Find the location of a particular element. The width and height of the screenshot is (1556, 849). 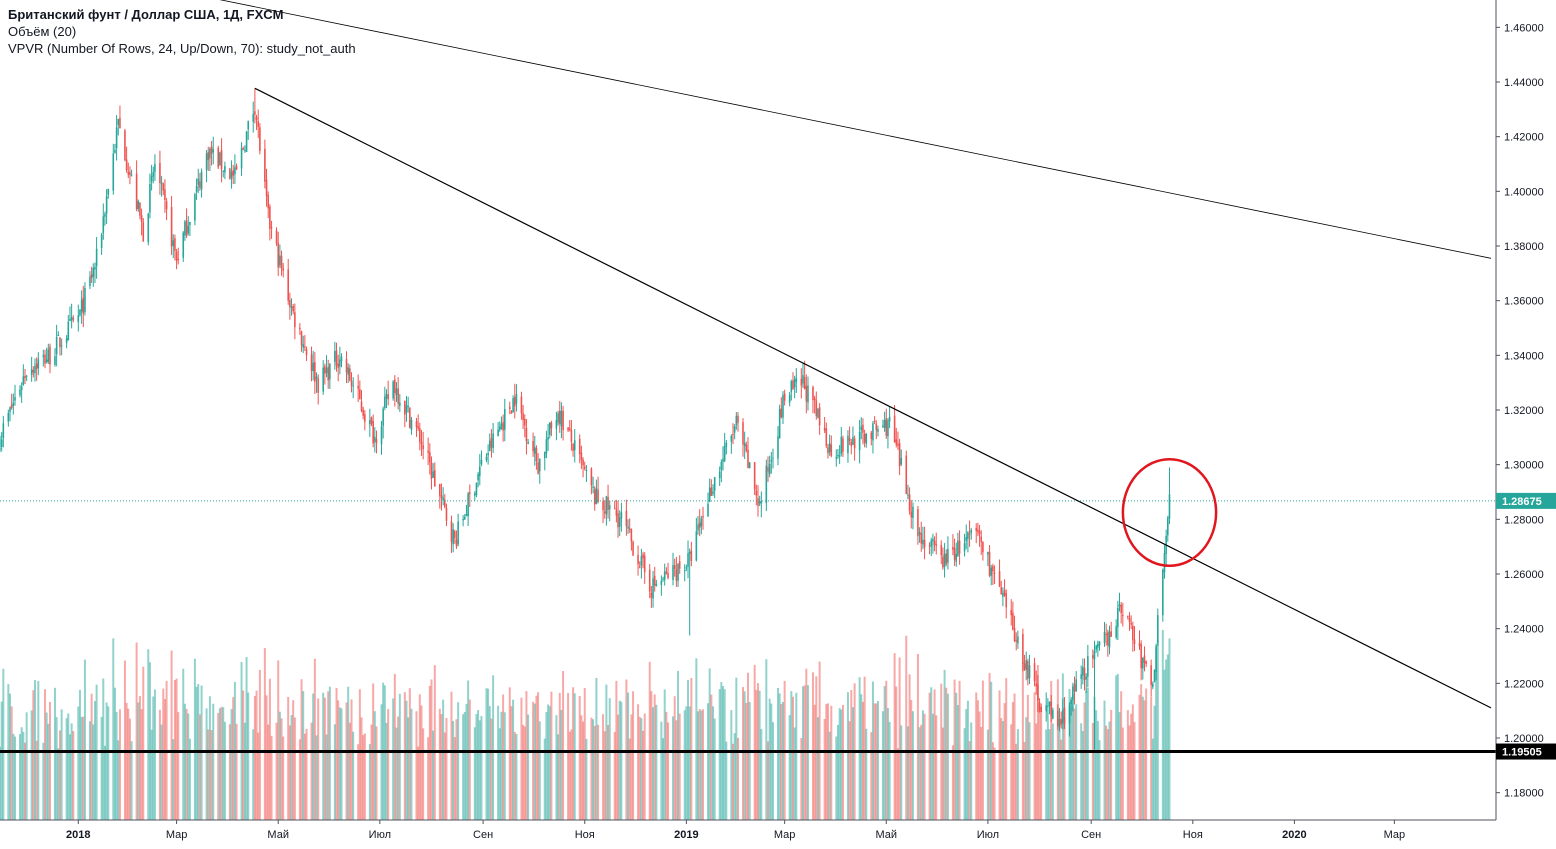

volume-indicator-label: Объём (20) is located at coordinates (42, 31).